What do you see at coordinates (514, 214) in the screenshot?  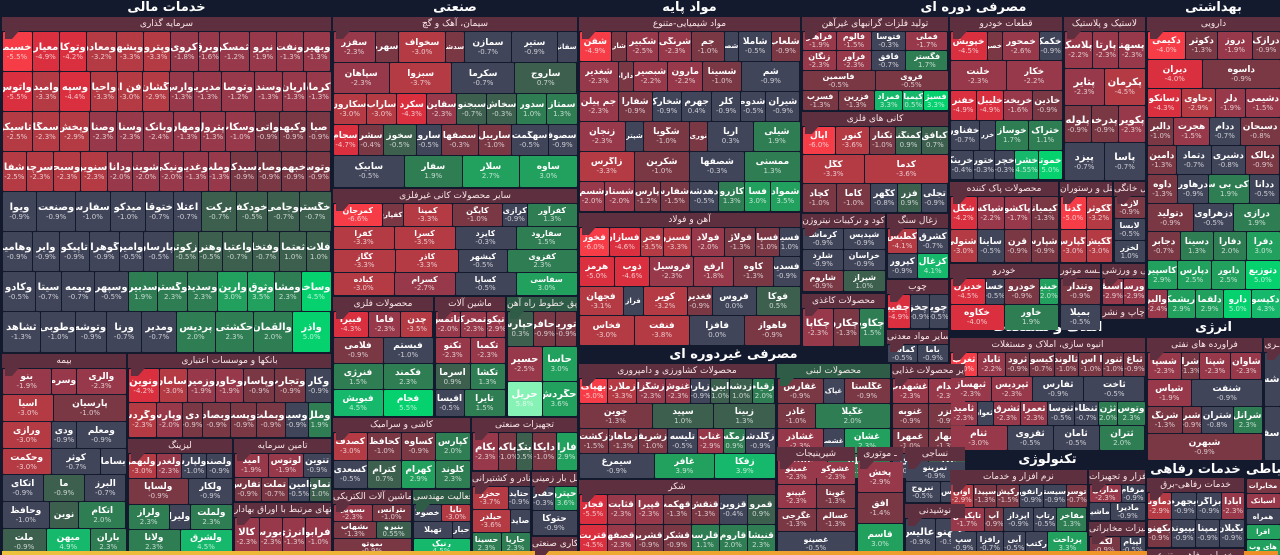 I see `stock-cell: کرازی -0.9%` at bounding box center [514, 214].